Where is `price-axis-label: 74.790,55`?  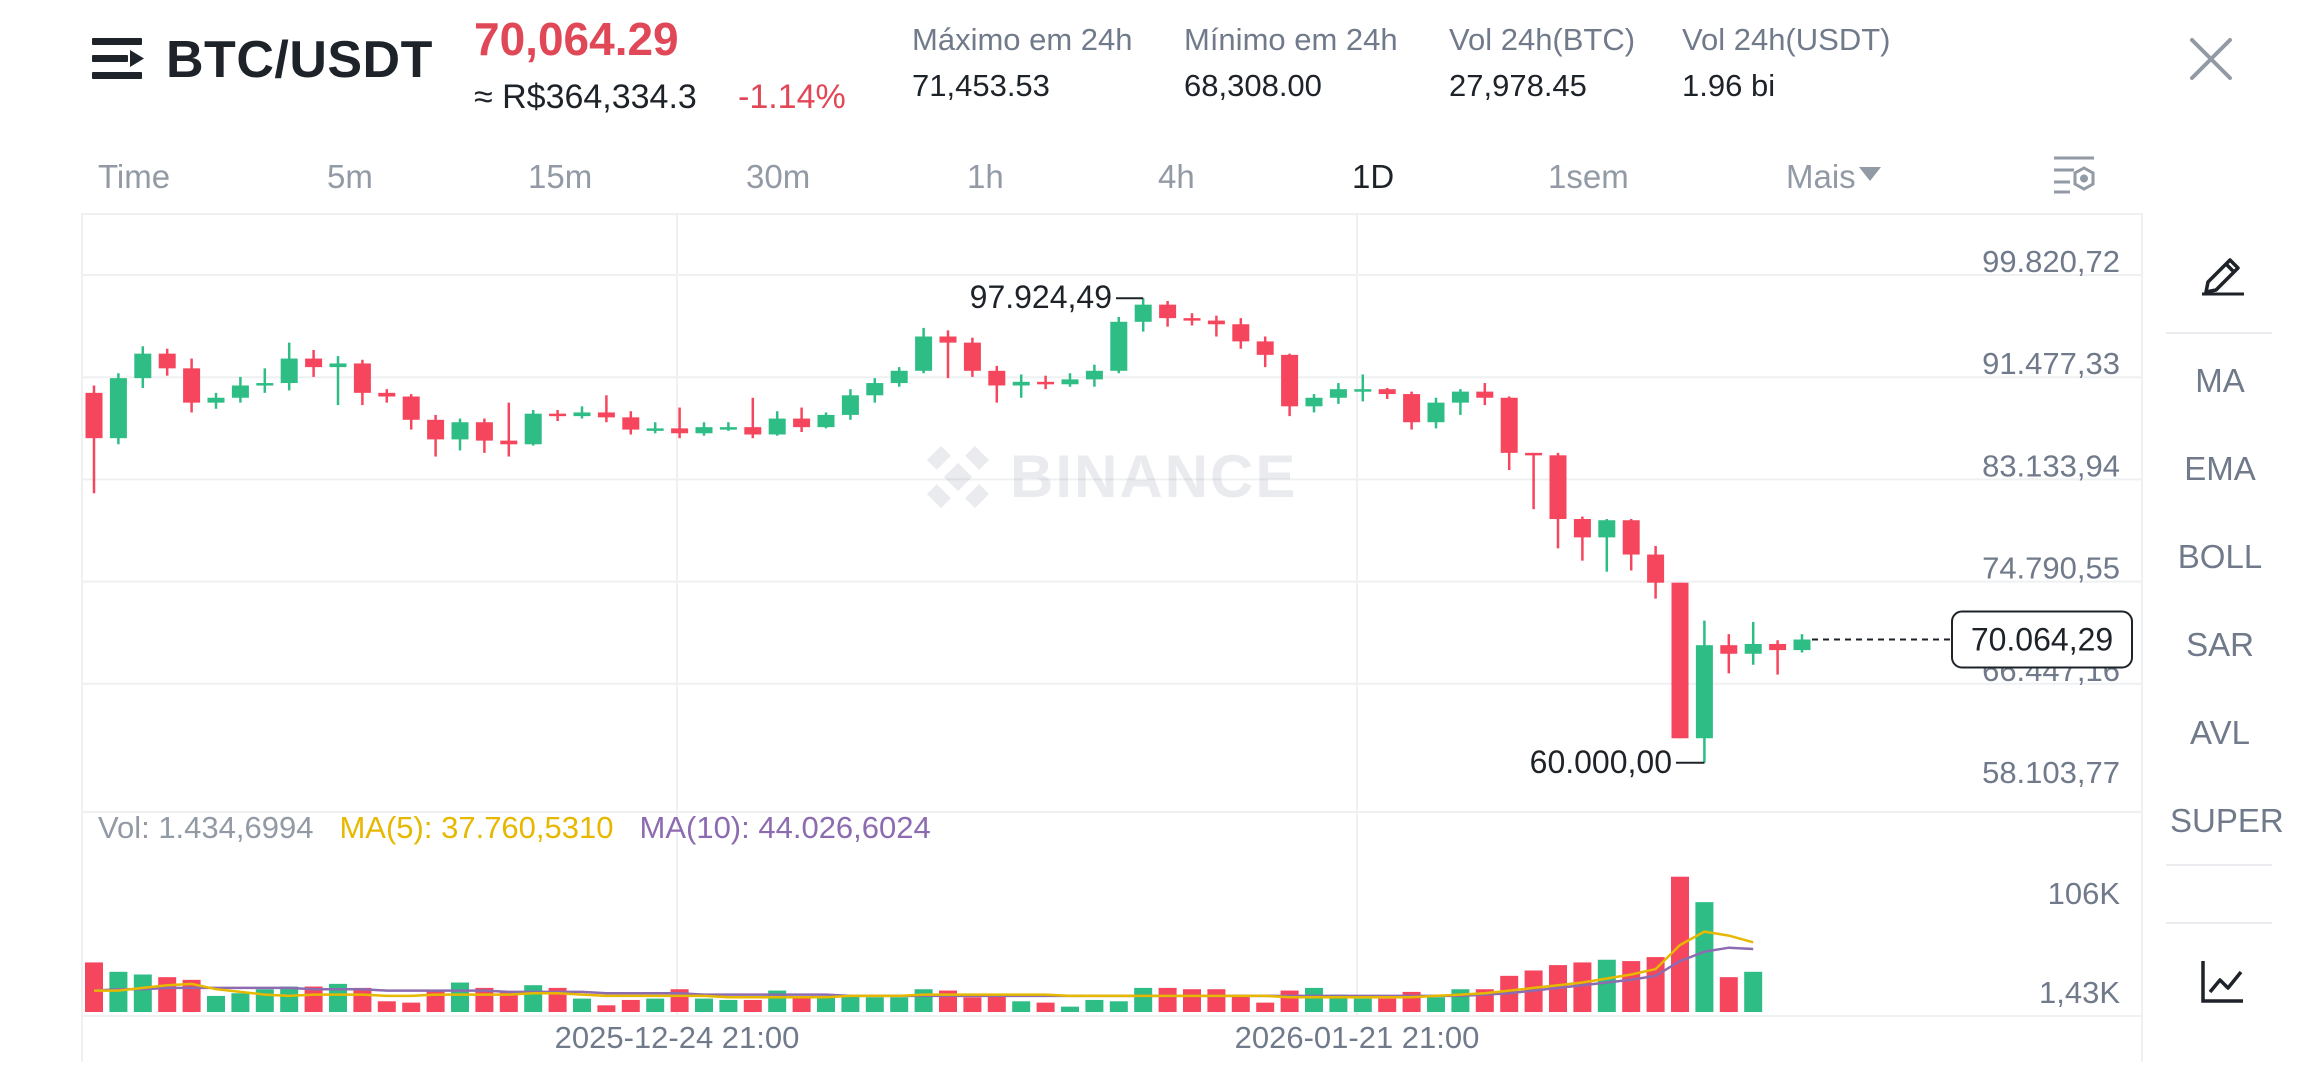
price-axis-label: 74.790,55 is located at coordinates (2051, 568).